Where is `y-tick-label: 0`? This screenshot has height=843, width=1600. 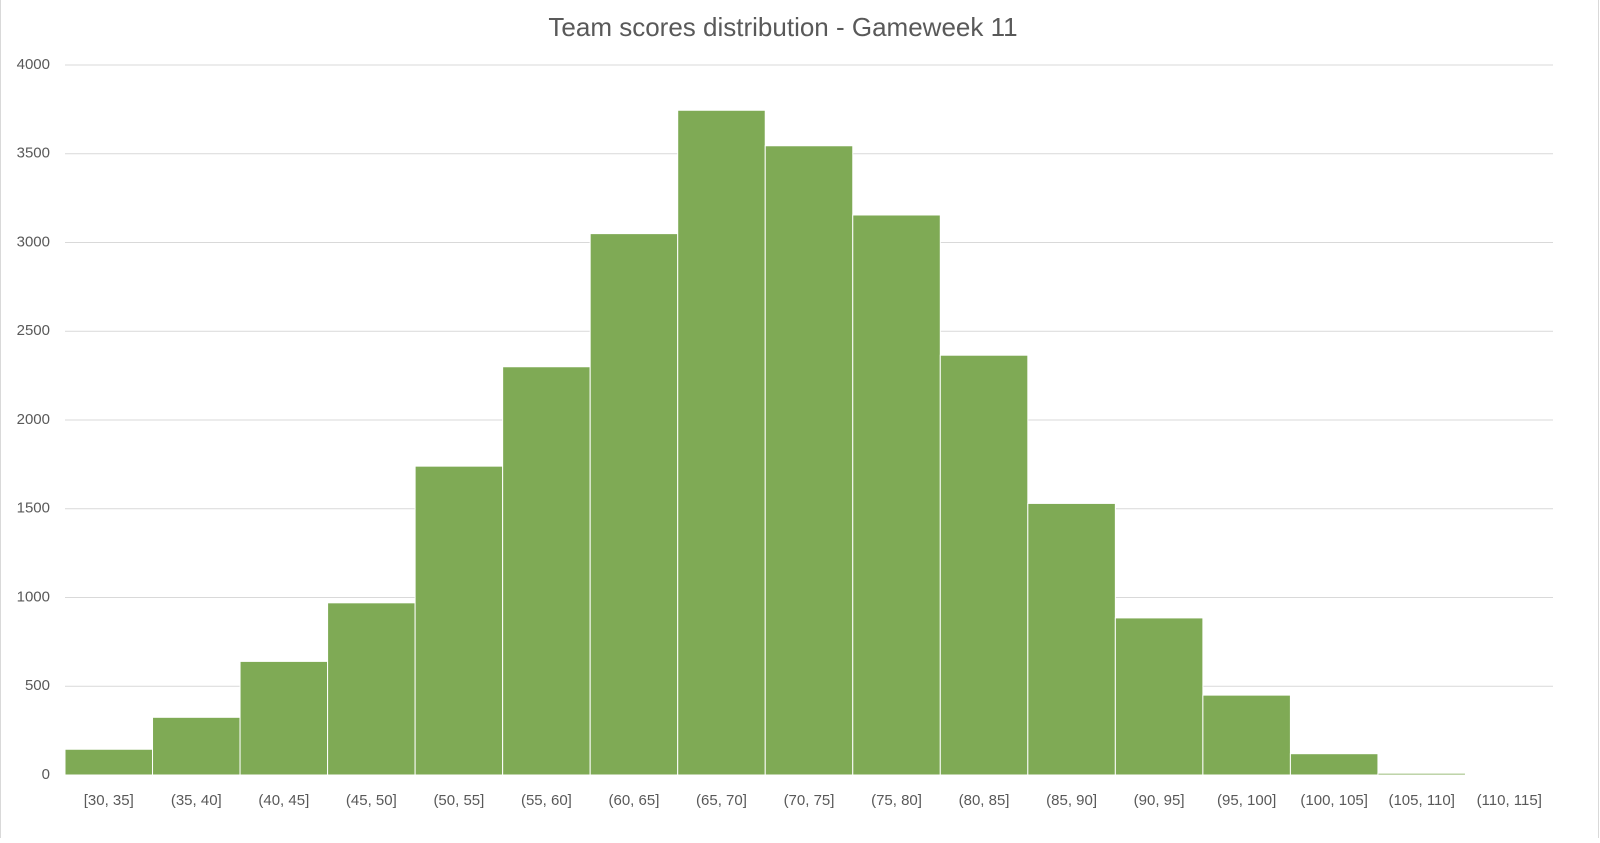 y-tick-label: 0 is located at coordinates (46, 774).